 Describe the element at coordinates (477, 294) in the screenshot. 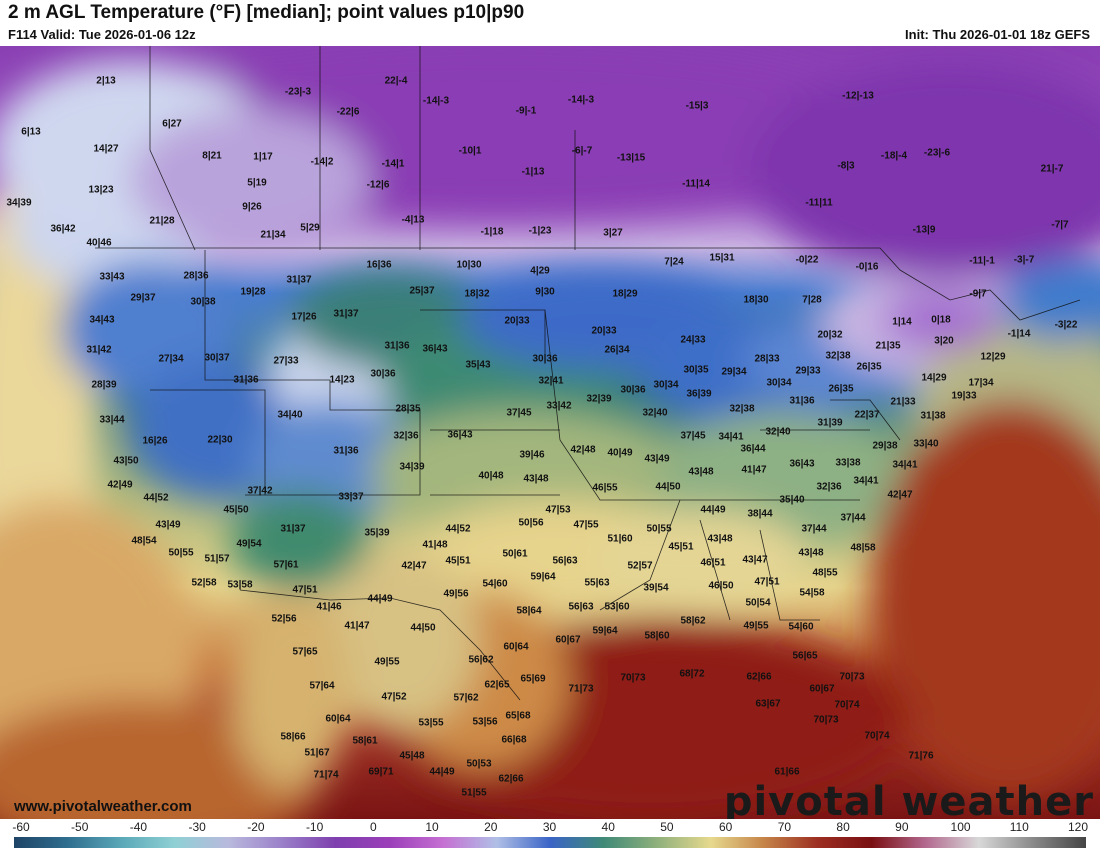

I see `point-value: 18|32` at that location.